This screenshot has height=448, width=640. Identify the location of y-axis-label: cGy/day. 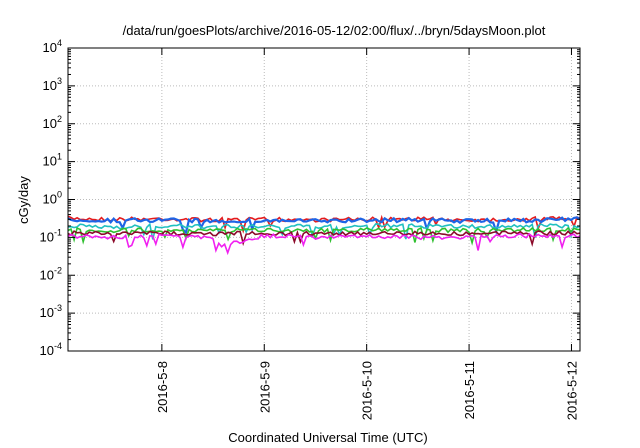
(23, 200).